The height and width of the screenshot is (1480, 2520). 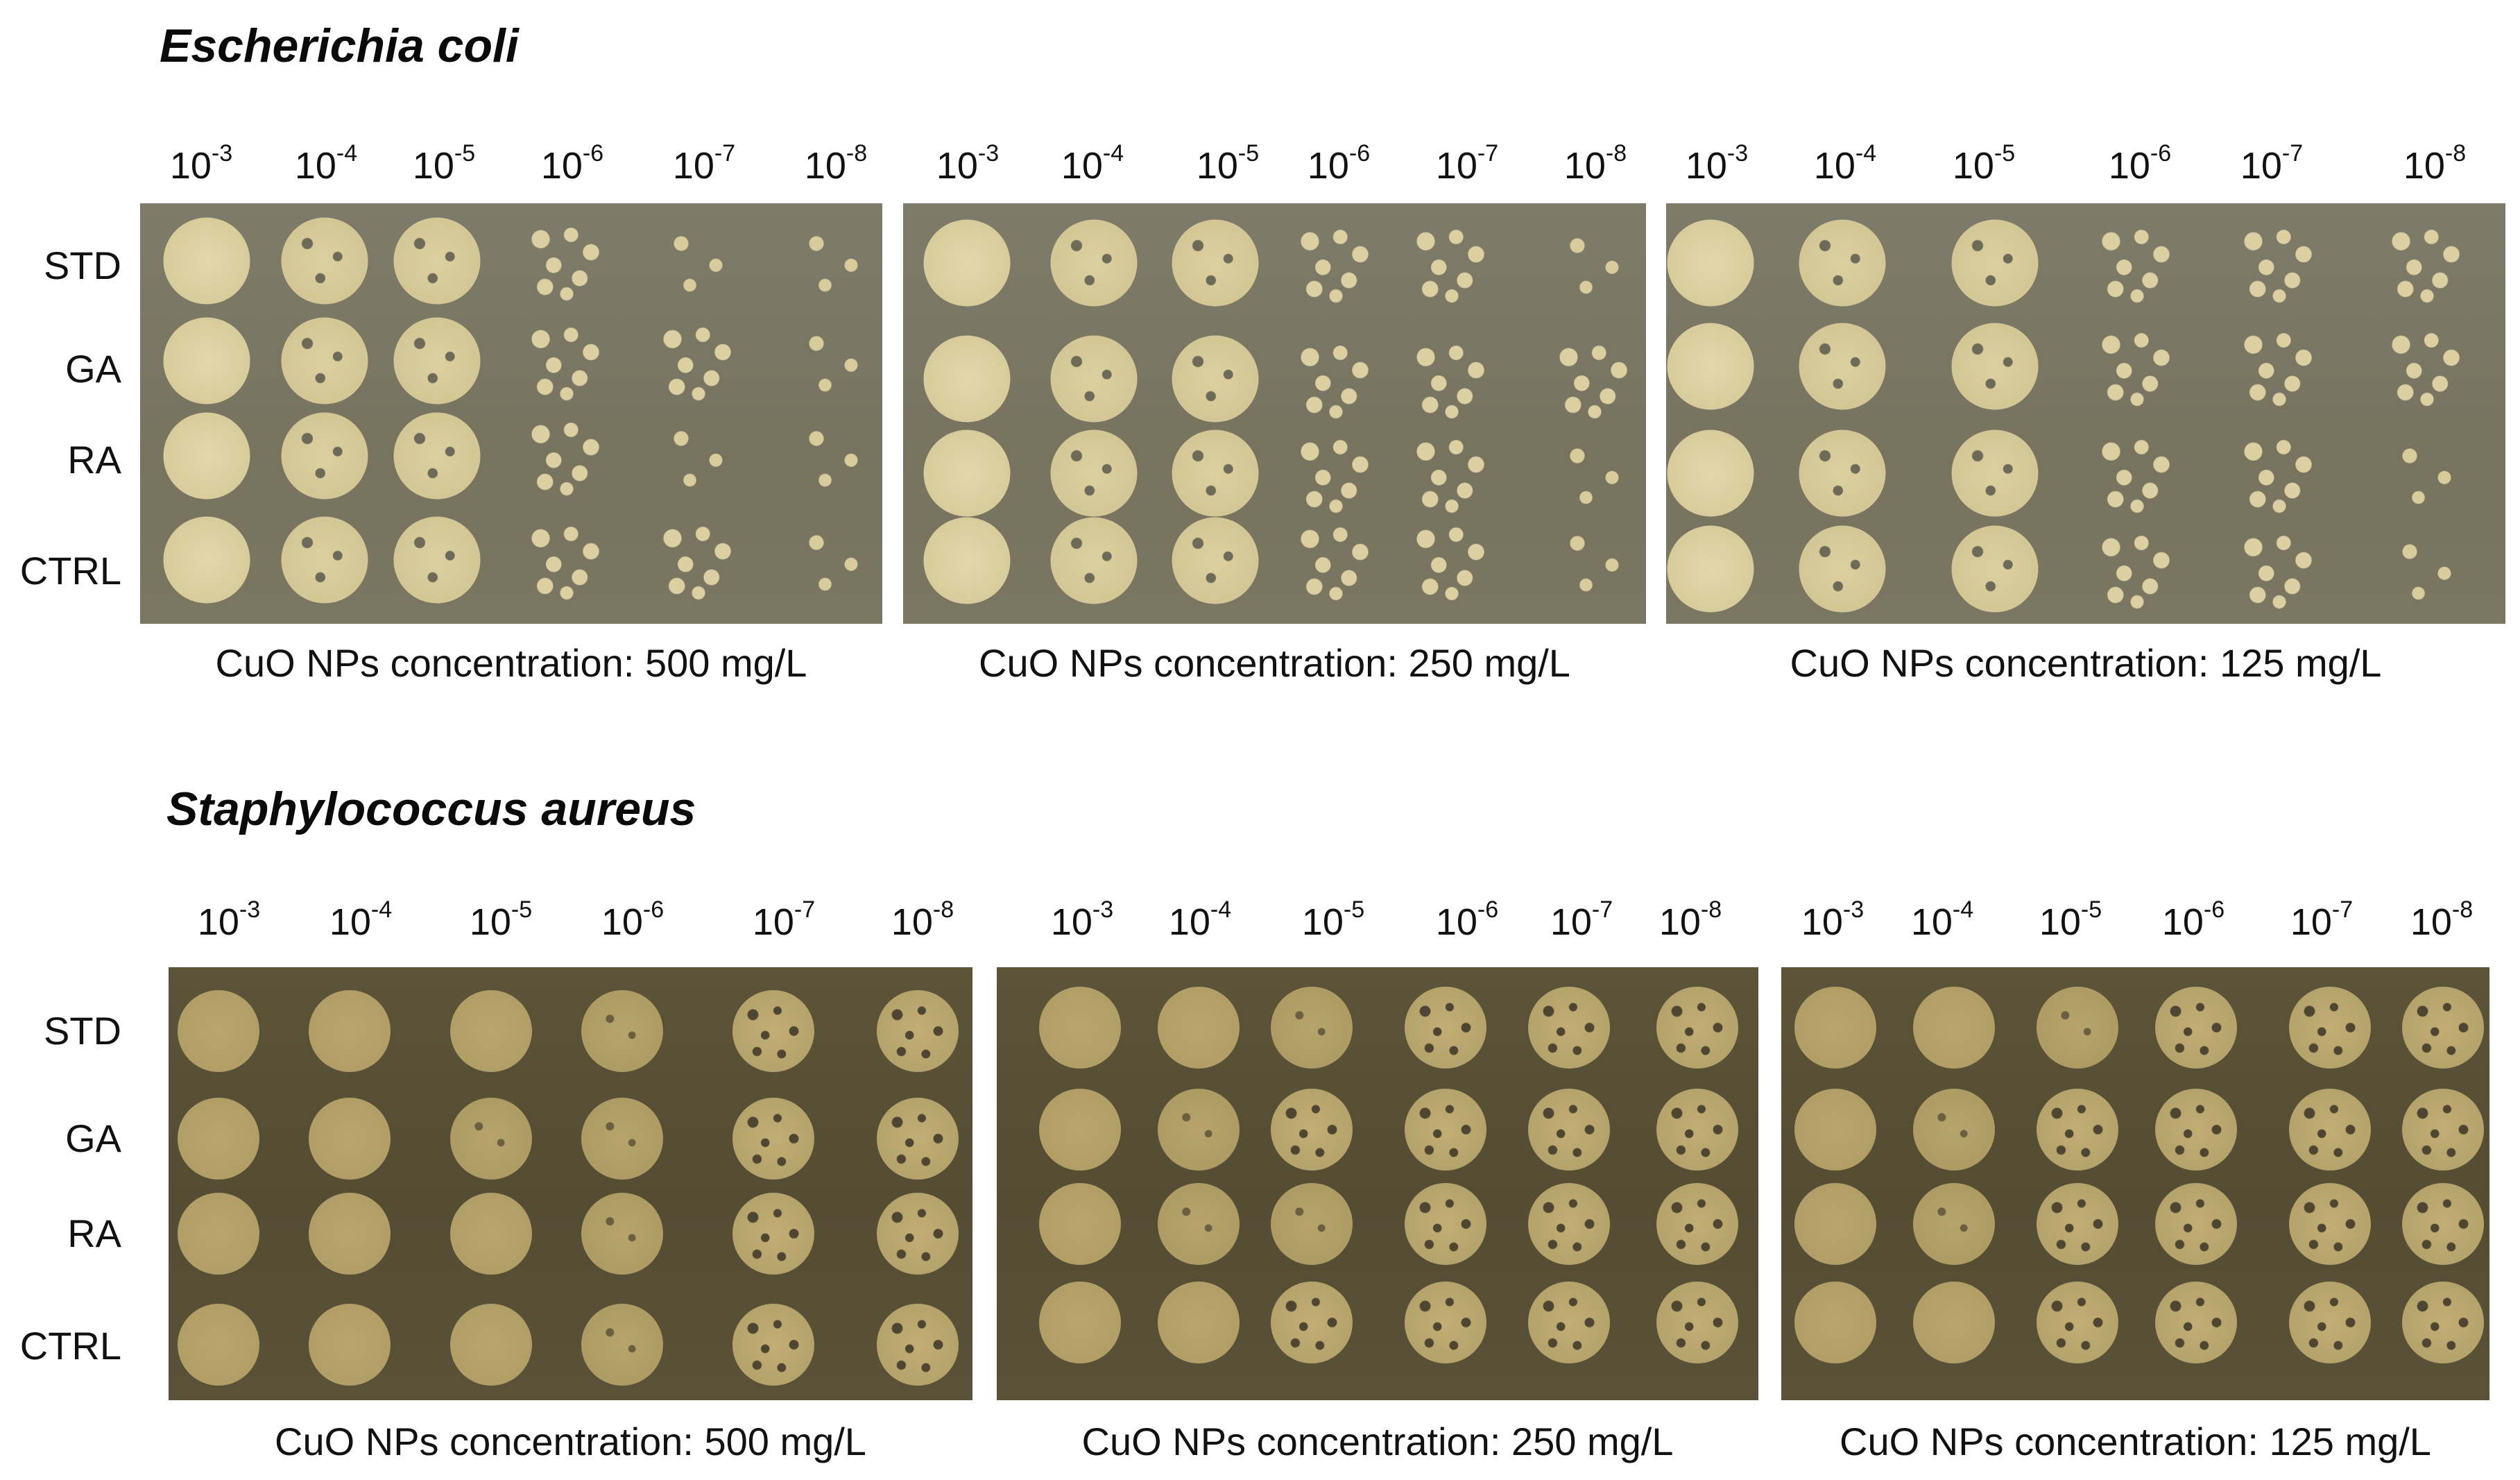 I want to click on dilution-label: 10-8, so click(x=2434, y=163).